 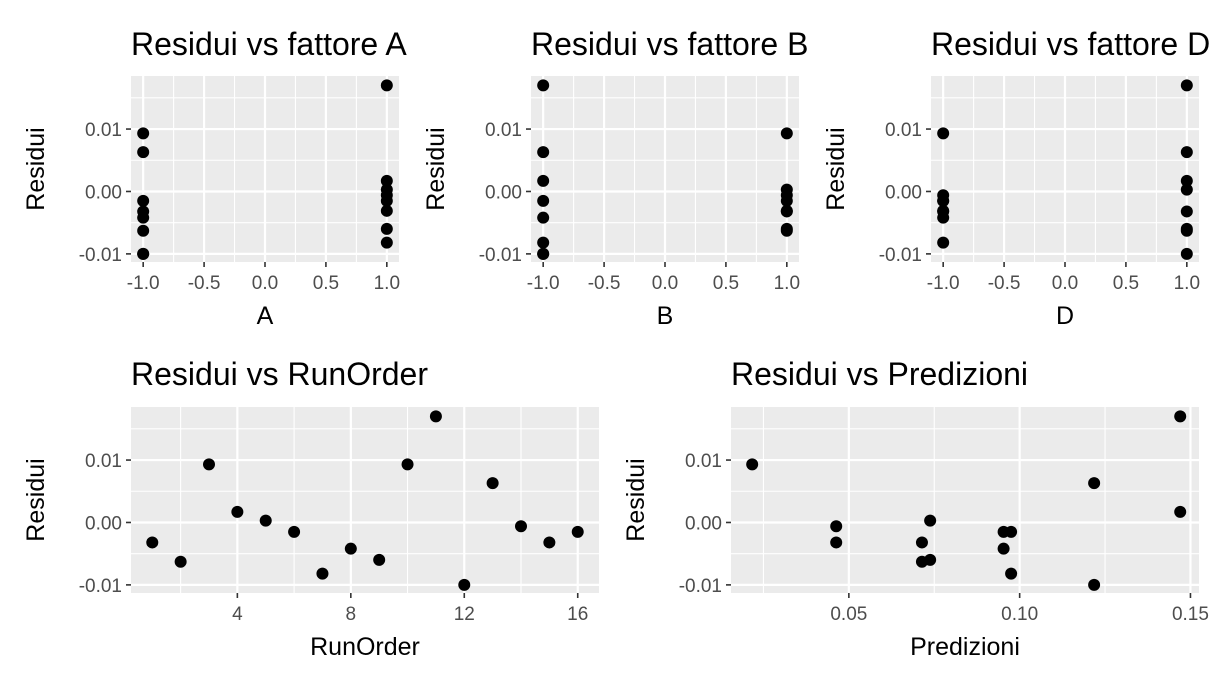 I want to click on chart-title: Residui vs fattore A, so click(x=269, y=44).